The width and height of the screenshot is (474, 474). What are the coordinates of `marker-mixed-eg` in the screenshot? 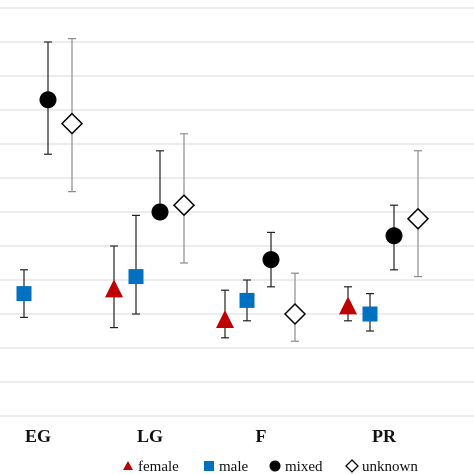 It's located at (48, 100).